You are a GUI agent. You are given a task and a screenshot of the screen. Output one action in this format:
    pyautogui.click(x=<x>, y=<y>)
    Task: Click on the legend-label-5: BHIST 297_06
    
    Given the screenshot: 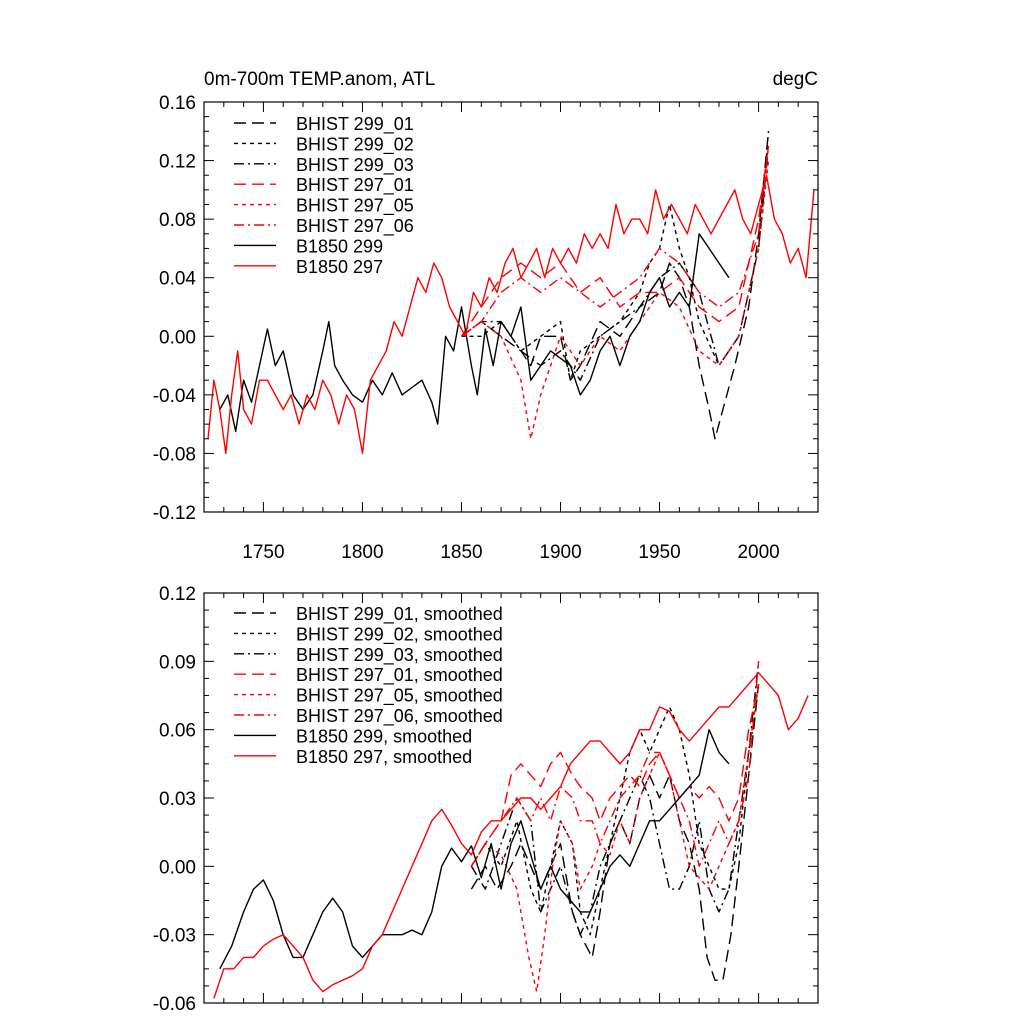 What is the action you would take?
    pyautogui.click(x=355, y=226)
    